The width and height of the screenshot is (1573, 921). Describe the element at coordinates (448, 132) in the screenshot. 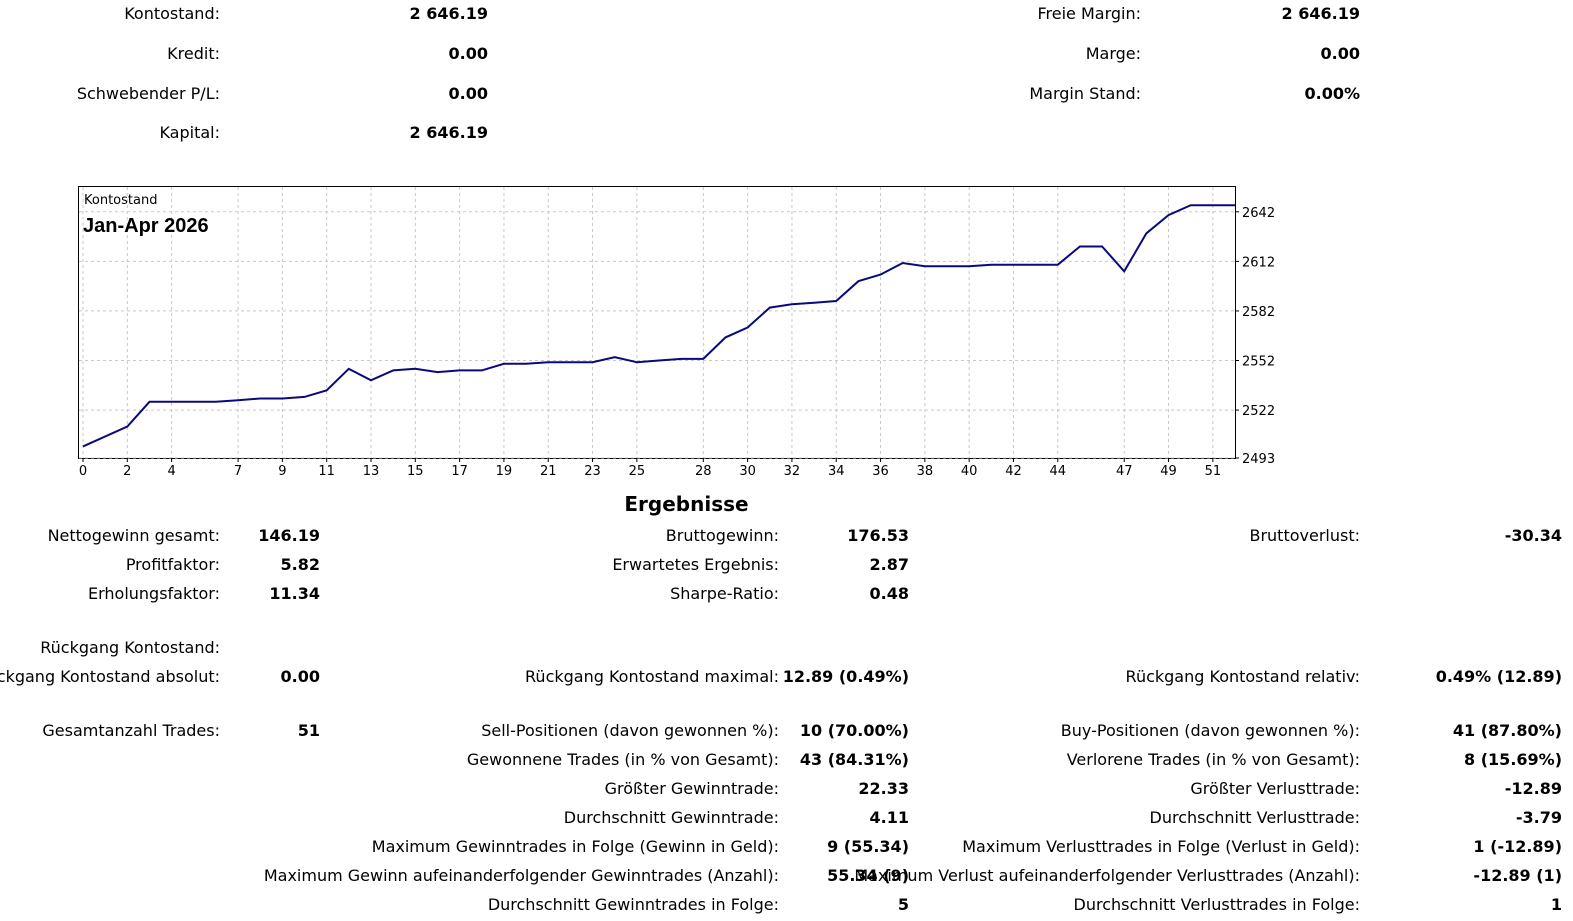

I see `equity-value: 2 646.19` at that location.